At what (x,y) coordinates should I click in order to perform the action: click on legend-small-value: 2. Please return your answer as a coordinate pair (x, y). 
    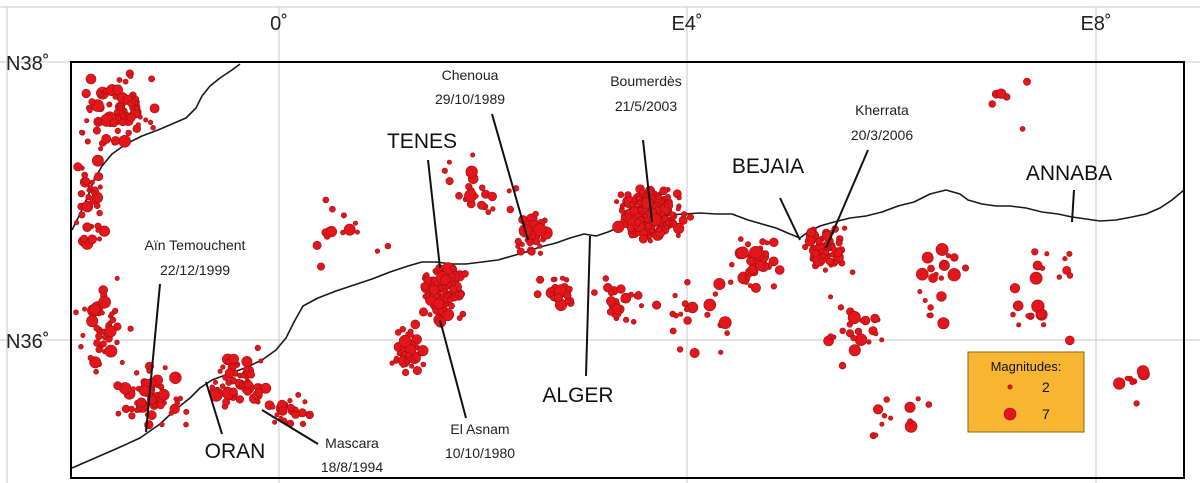
    Looking at the image, I should click on (1046, 387).